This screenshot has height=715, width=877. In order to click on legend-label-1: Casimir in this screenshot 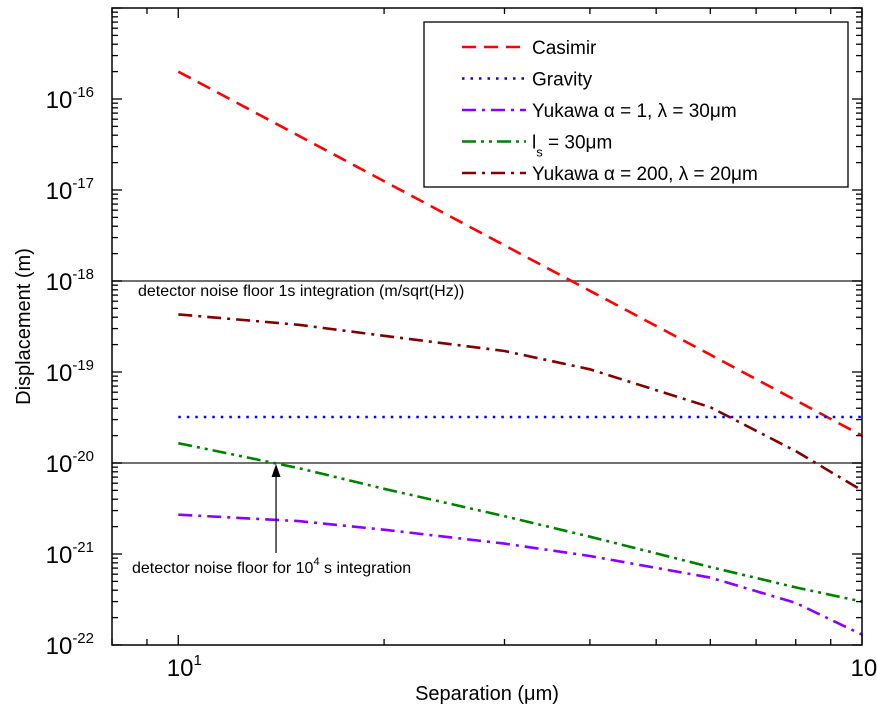, I will do `click(564, 48)`.